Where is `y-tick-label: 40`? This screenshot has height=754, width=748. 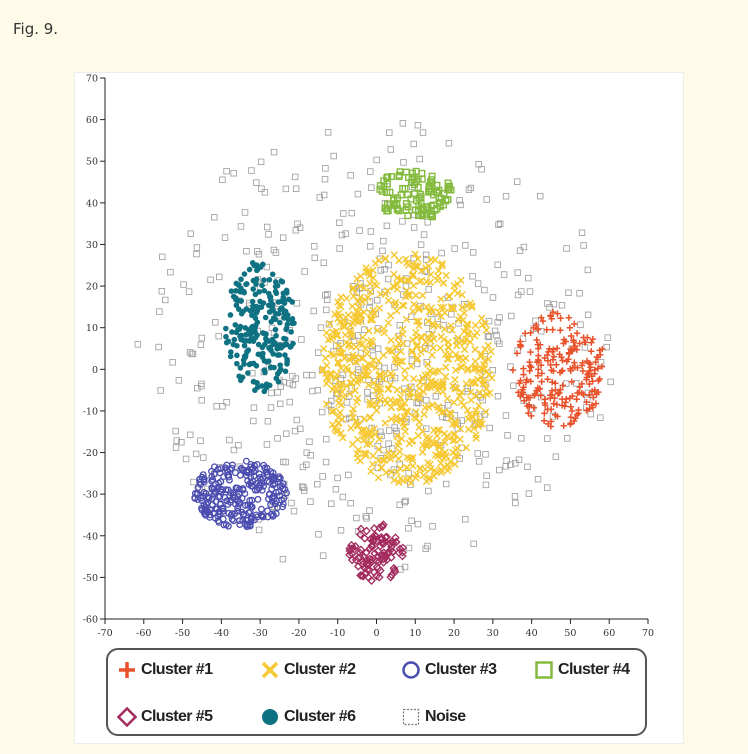 y-tick-label: 40 is located at coordinates (92, 203).